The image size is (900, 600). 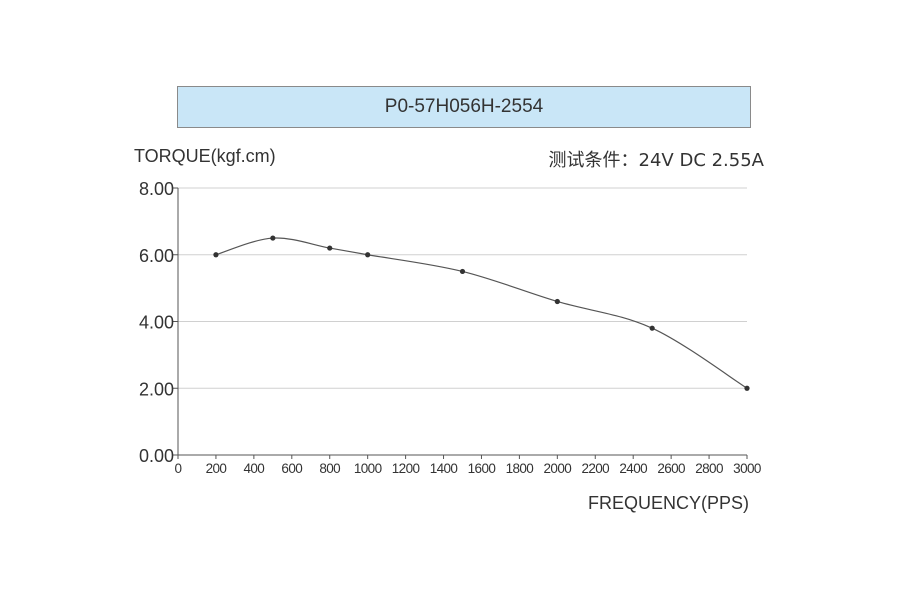 What do you see at coordinates (156, 256) in the screenshot?
I see `y-tick-label: 6.00` at bounding box center [156, 256].